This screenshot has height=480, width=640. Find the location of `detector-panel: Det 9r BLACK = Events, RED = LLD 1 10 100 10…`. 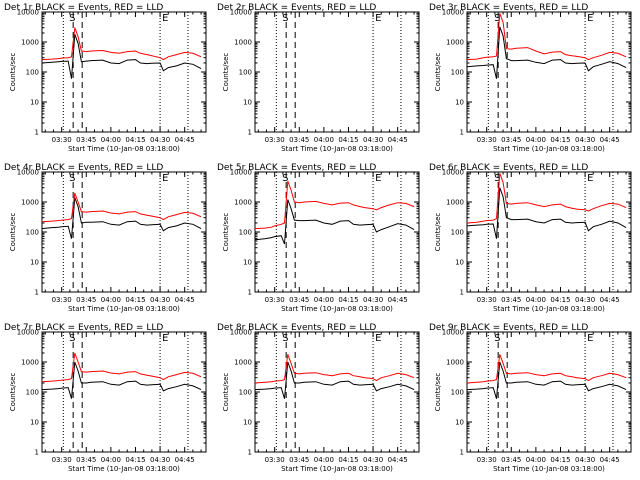

detector-panel: Det 9r BLACK = Events, RED = LLD 1 10 100 10… is located at coordinates (530, 398).